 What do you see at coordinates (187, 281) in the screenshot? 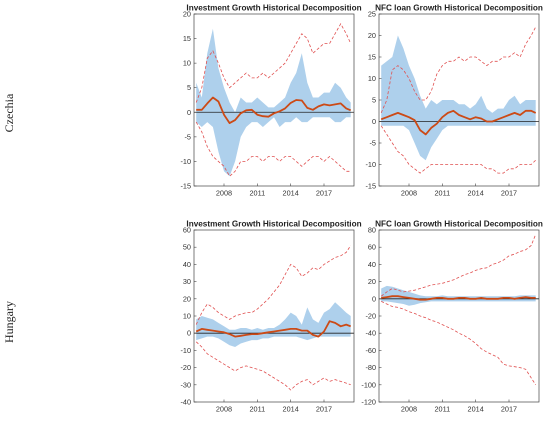
I see `y-tick-label: 30` at bounding box center [187, 281].